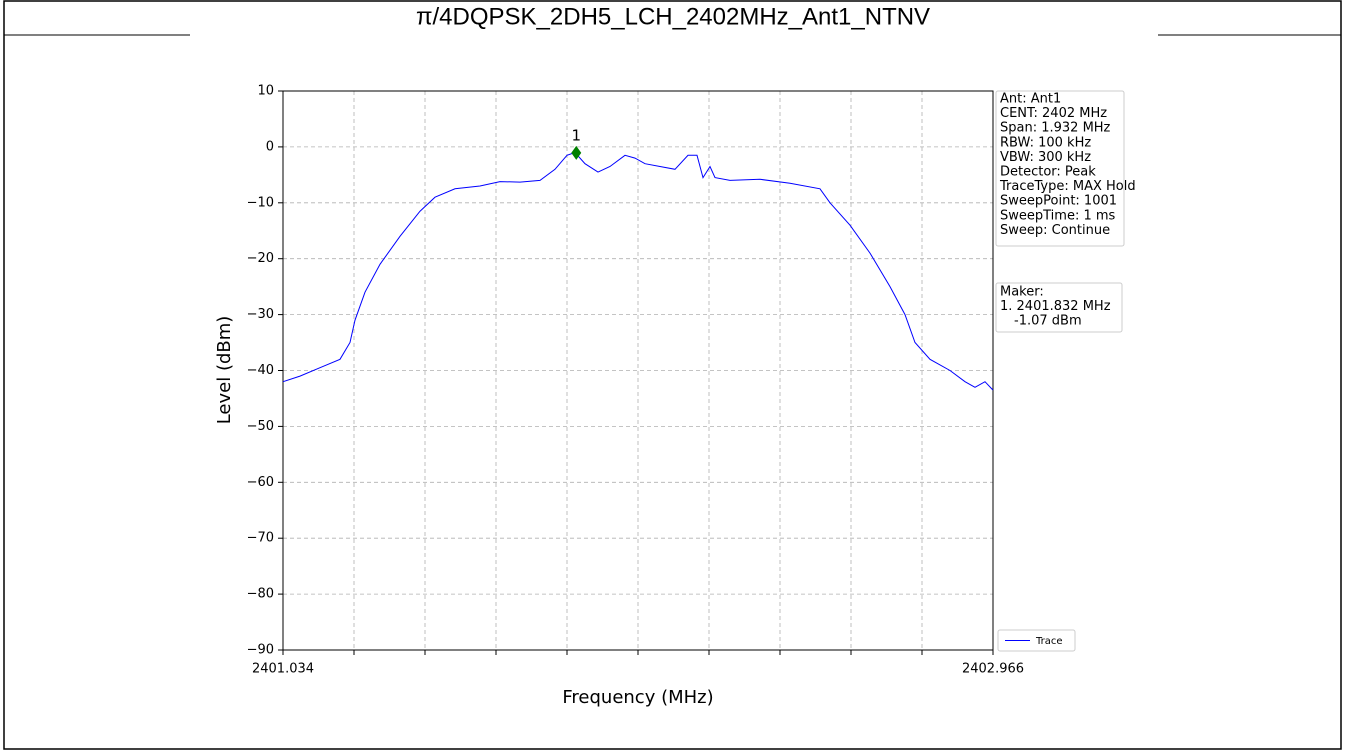 This screenshot has width=1346, height=754. What do you see at coordinates (637, 697) in the screenshot?
I see `x-axis-label: Frequency (MHz)` at bounding box center [637, 697].